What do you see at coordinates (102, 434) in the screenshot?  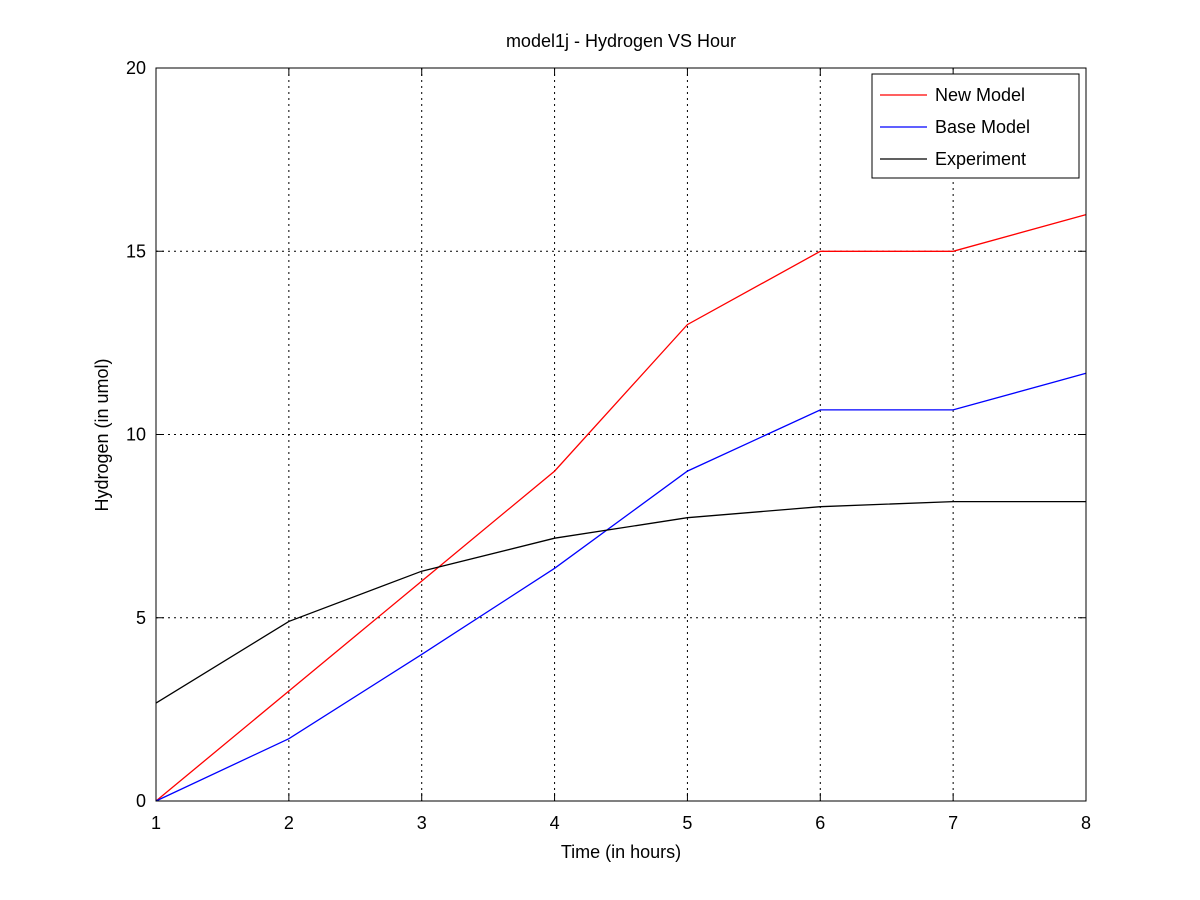 I see `y-axis-title: Hydrogen (in umol)` at bounding box center [102, 434].